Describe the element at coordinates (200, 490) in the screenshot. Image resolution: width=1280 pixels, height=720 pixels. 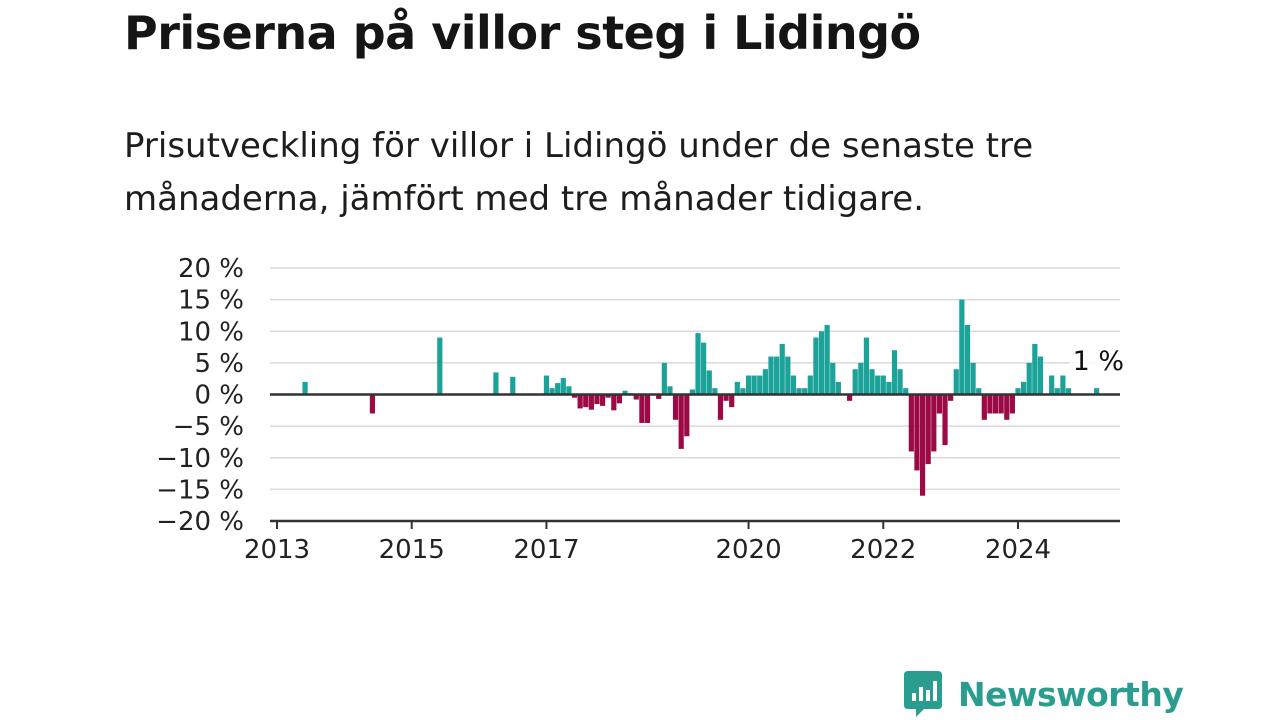
I see `y-tick-label: −15 %` at that location.